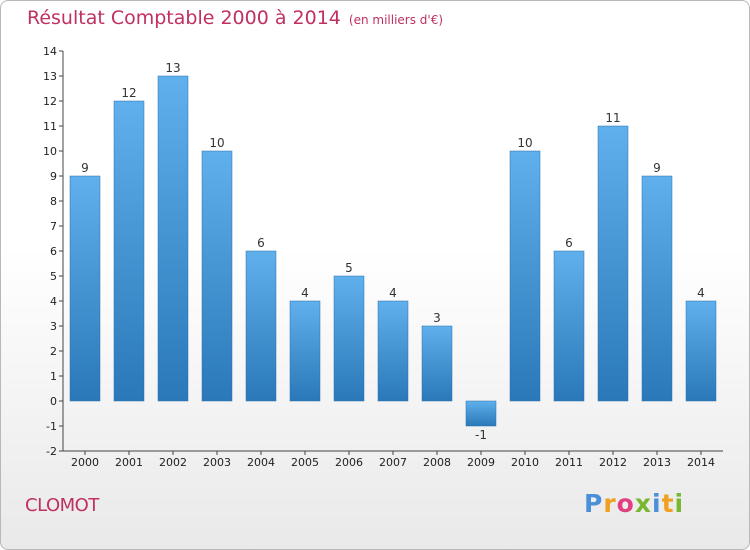 The height and width of the screenshot is (550, 750). I want to click on y-tick-label: -1, so click(51, 426).